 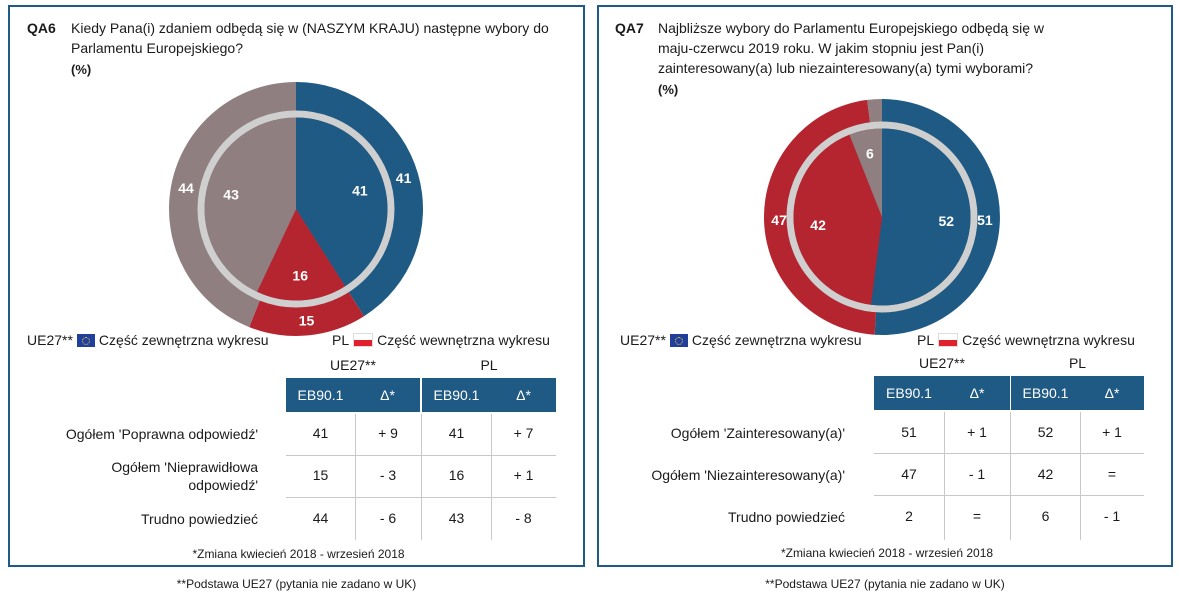 I want to click on table-cell: 51, so click(x=909, y=432).